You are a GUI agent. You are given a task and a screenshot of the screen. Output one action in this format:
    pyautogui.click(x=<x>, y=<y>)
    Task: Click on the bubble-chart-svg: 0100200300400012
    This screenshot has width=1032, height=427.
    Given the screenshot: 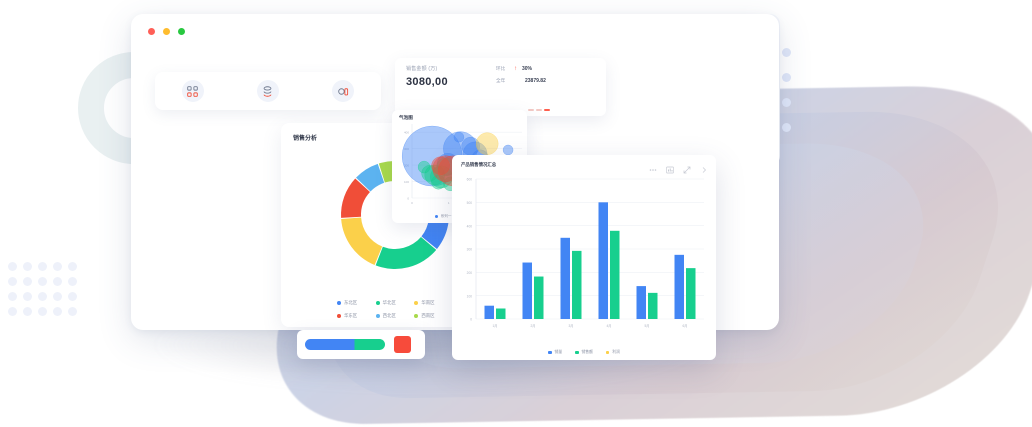 What is the action you would take?
    pyautogui.click(x=461, y=164)
    